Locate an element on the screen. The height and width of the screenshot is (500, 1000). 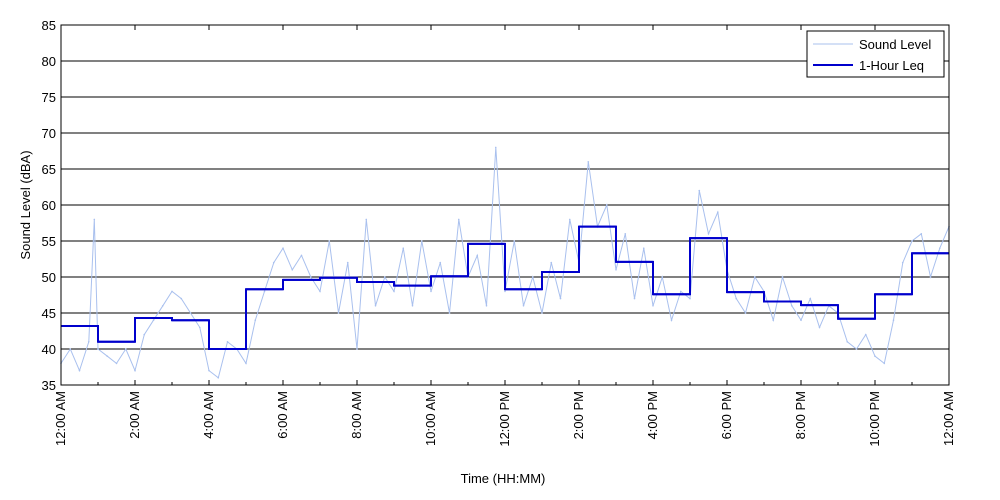
y-tick-label: 55 is located at coordinates (49, 241).